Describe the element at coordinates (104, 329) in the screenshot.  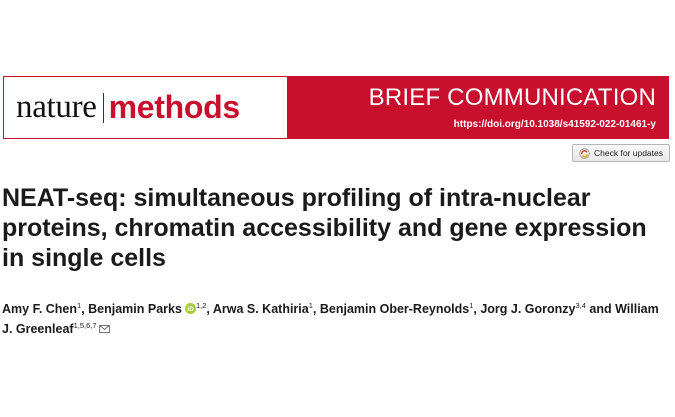
I see `email-icon` at that location.